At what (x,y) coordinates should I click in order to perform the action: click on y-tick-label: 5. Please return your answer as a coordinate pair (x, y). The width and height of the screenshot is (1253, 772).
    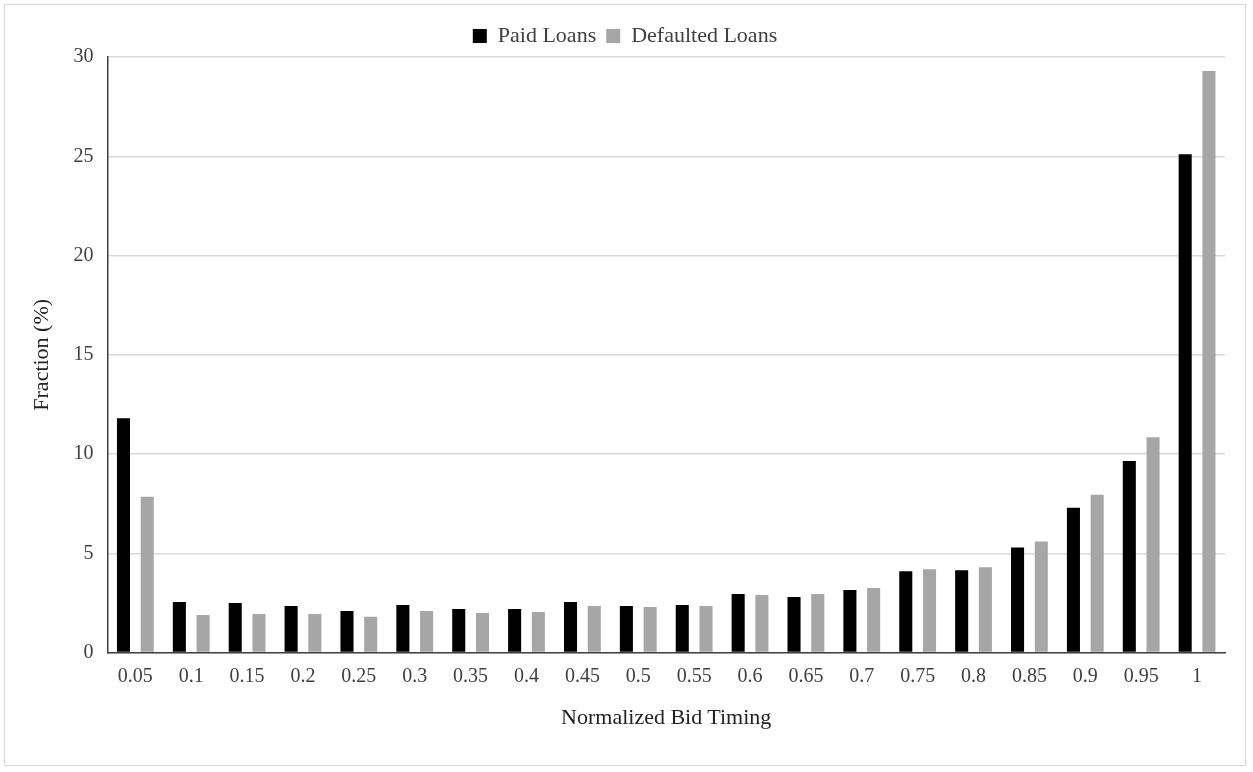
    Looking at the image, I should click on (88, 551).